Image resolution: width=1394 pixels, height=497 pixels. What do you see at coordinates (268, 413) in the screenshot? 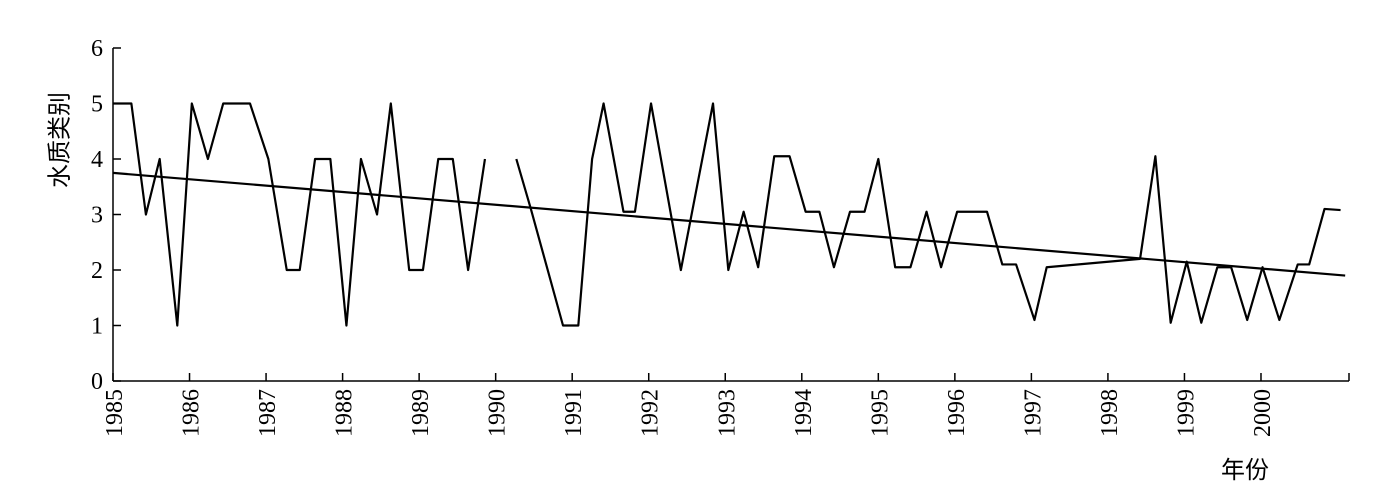
I see `x-tick-label: 1987` at bounding box center [268, 413].